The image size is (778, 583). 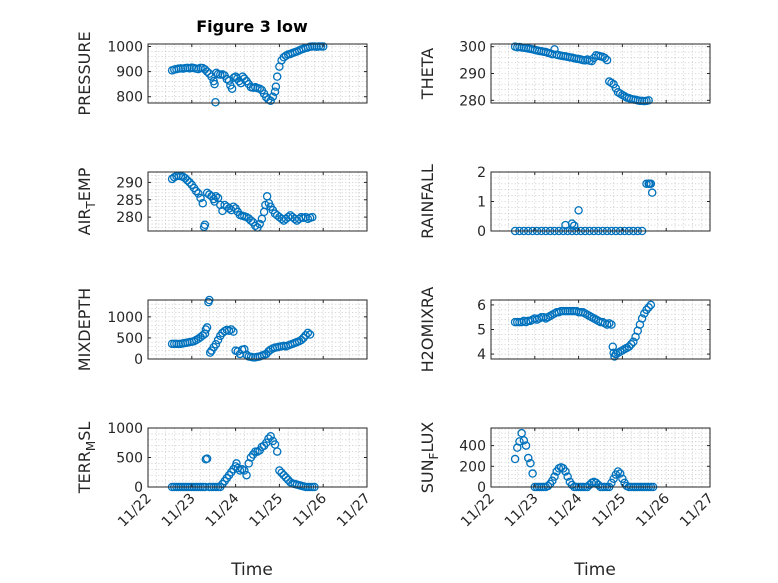 What do you see at coordinates (481, 355) in the screenshot?
I see `y-tick-label: 4` at bounding box center [481, 355].